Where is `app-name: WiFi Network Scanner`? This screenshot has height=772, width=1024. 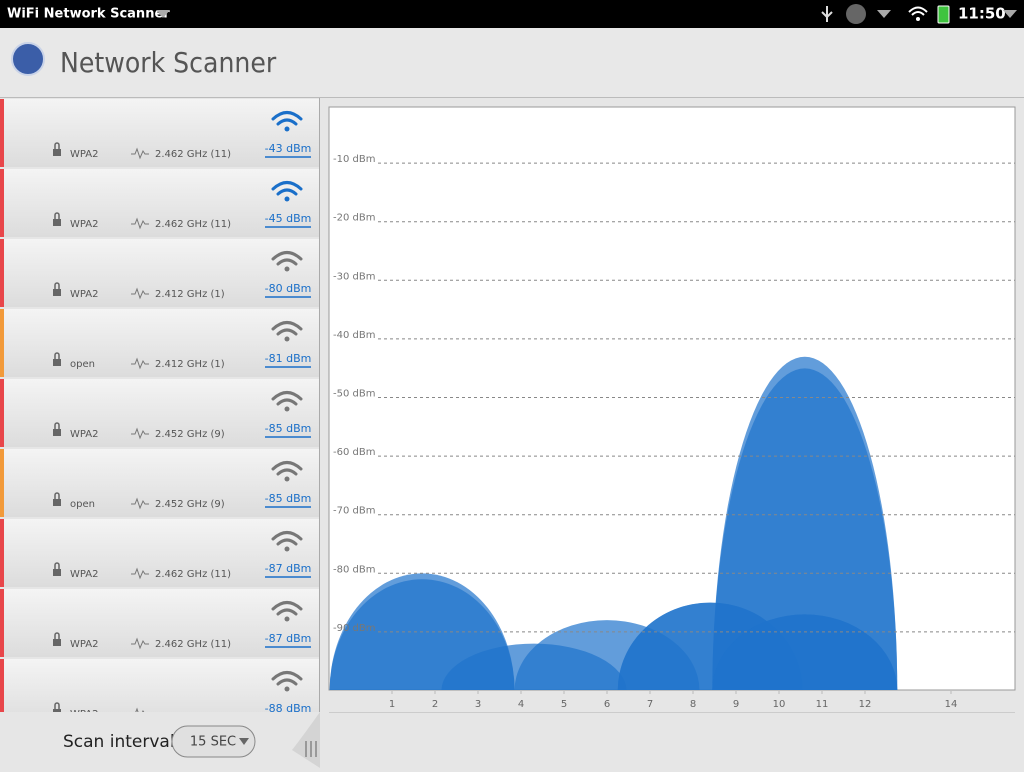 app-name: WiFi Network Scanner is located at coordinates (88, 14).